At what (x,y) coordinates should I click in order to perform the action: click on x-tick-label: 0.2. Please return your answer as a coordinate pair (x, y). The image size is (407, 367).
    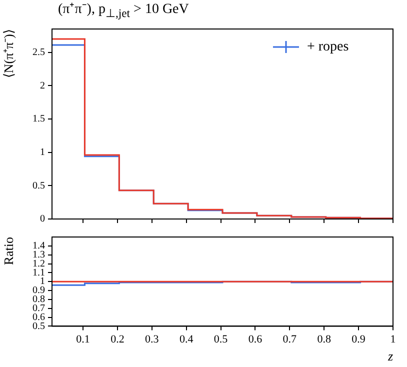
    Looking at the image, I should click on (117, 340).